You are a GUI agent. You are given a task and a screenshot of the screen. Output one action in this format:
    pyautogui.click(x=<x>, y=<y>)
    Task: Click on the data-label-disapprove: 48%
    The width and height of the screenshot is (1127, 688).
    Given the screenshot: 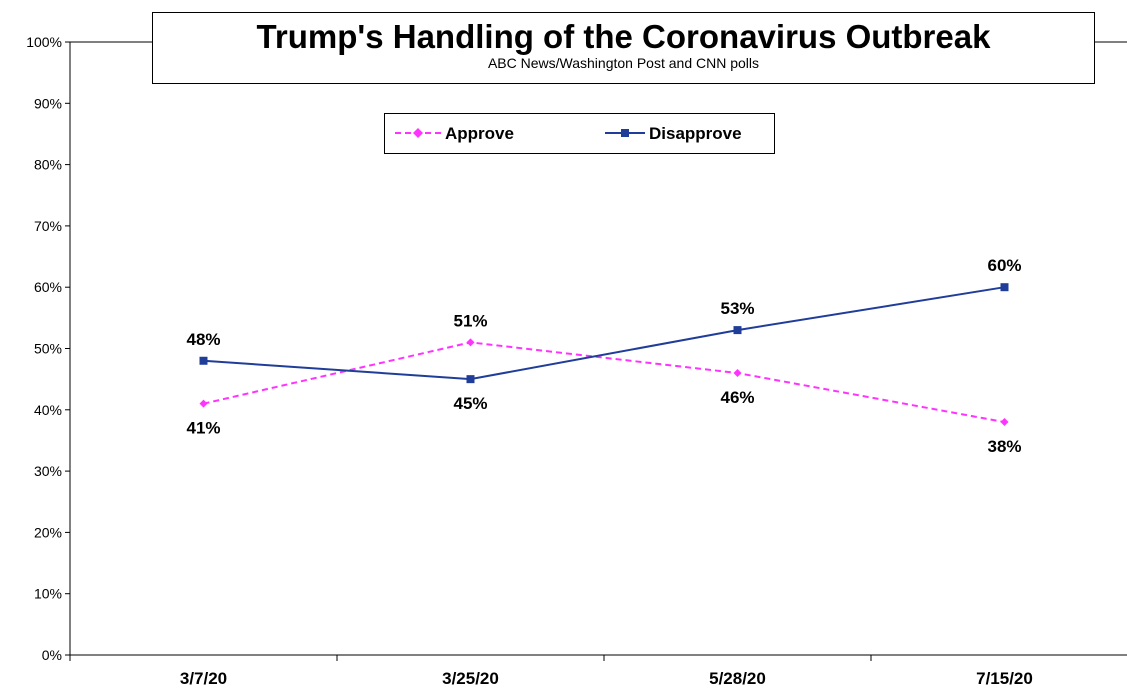 What is the action you would take?
    pyautogui.click(x=203, y=339)
    